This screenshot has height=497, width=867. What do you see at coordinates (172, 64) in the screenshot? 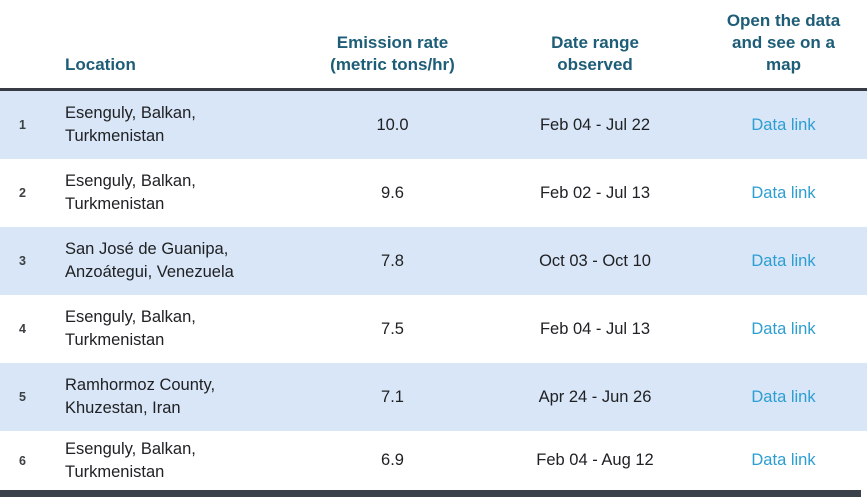
I see `column-header-location: Location` at bounding box center [172, 64].